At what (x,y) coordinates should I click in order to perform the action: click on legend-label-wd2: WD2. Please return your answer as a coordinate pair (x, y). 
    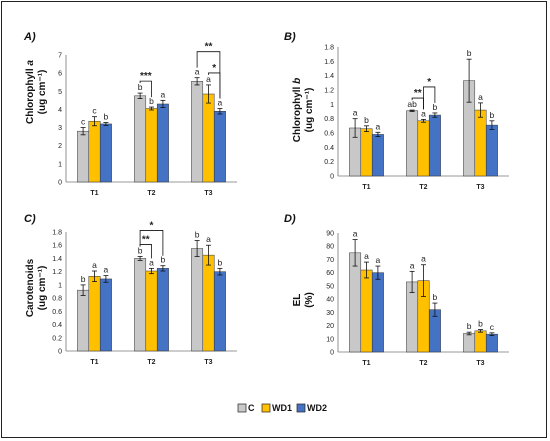
    Looking at the image, I should click on (317, 408).